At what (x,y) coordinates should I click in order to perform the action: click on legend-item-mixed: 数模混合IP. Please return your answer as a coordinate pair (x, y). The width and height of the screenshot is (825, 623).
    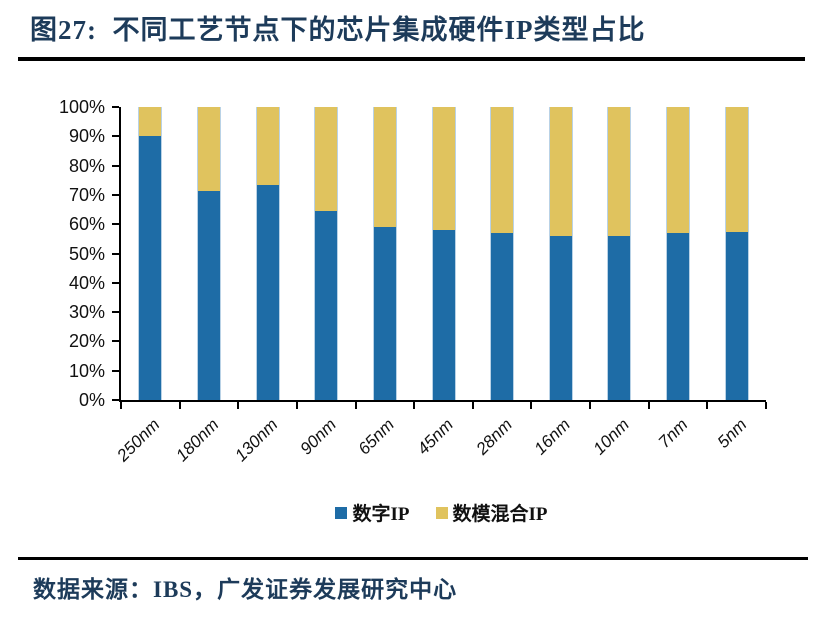
    Looking at the image, I should click on (491, 512).